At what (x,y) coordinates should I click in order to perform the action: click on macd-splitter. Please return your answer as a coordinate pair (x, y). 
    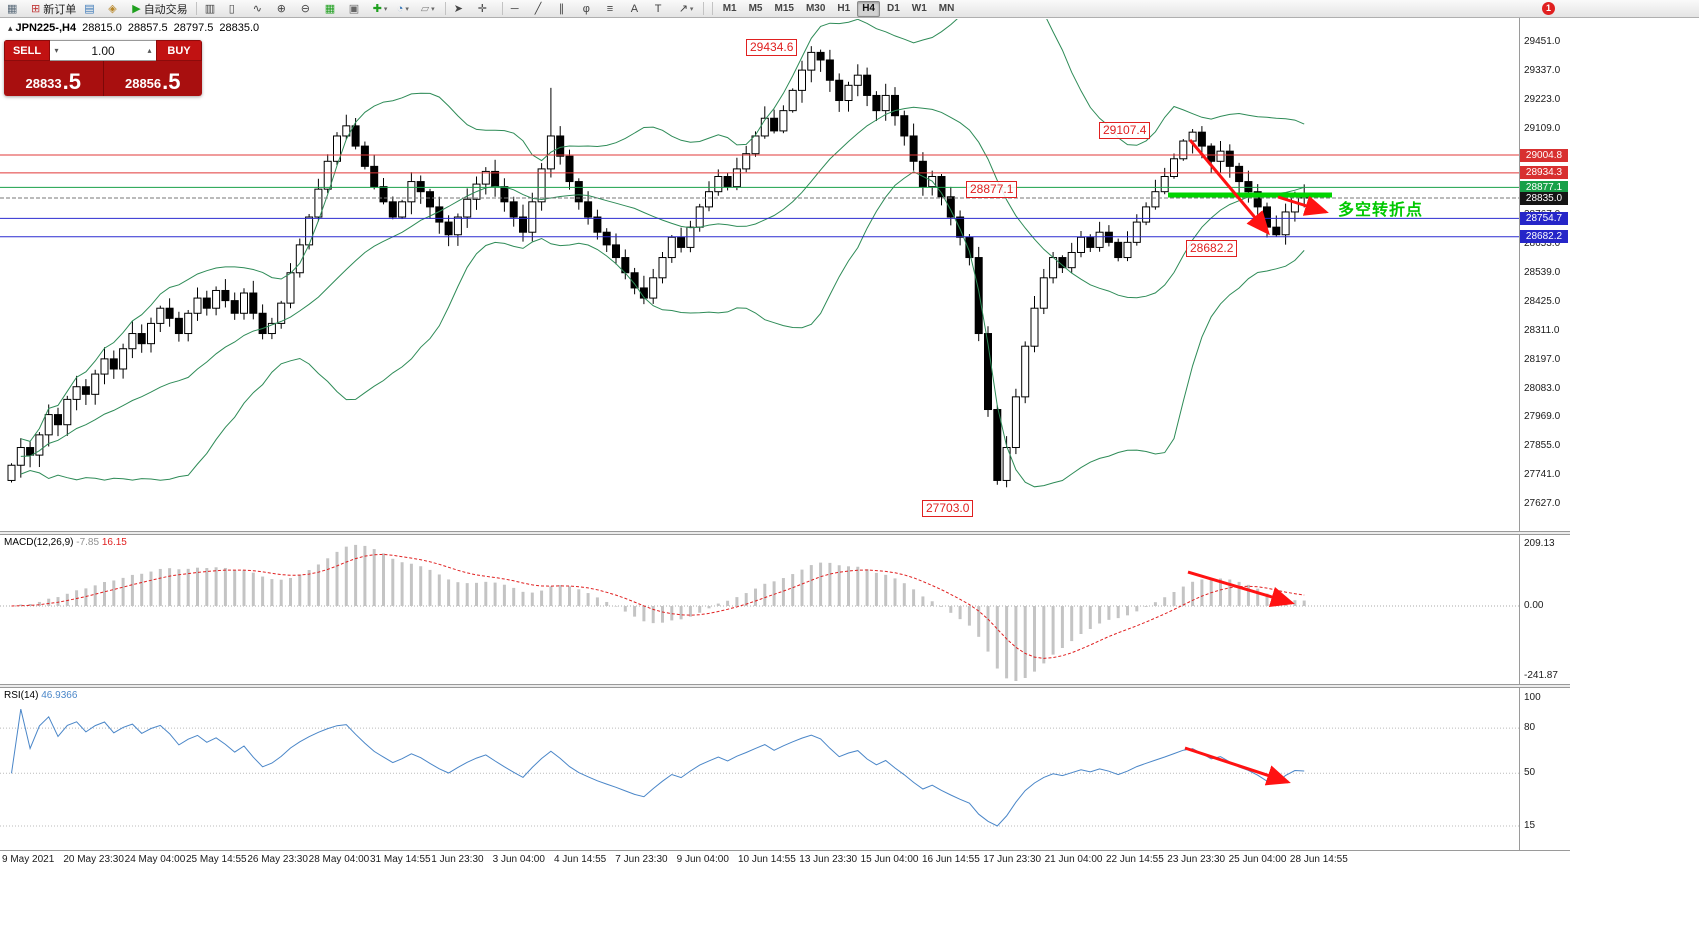
    Looking at the image, I should click on (785, 533).